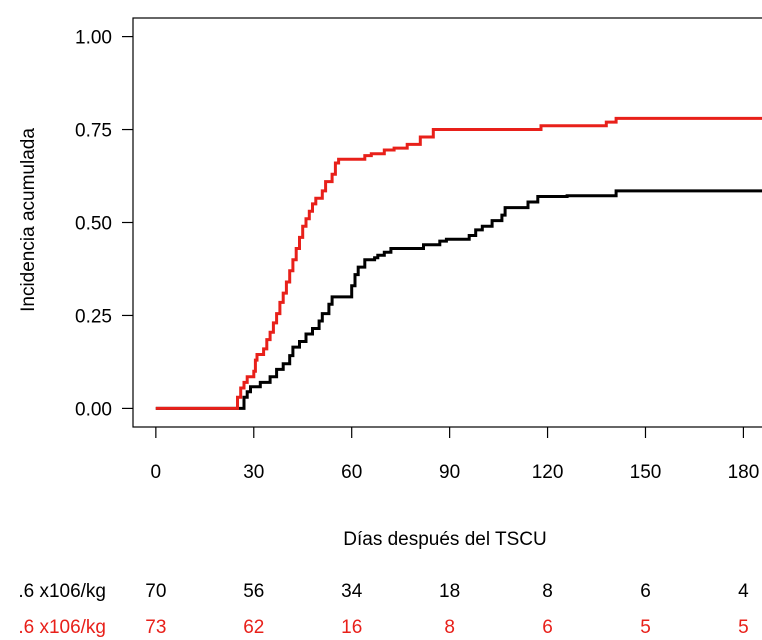  Describe the element at coordinates (93, 409) in the screenshot. I see `y-tick-label: 0.00` at that location.